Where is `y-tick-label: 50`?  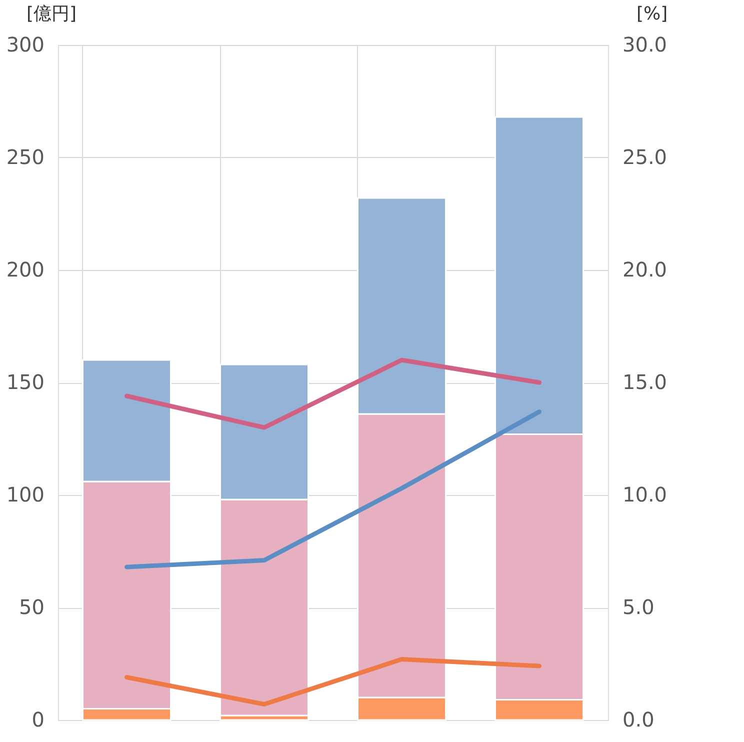
y-tick-label: 50 is located at coordinates (31, 607).